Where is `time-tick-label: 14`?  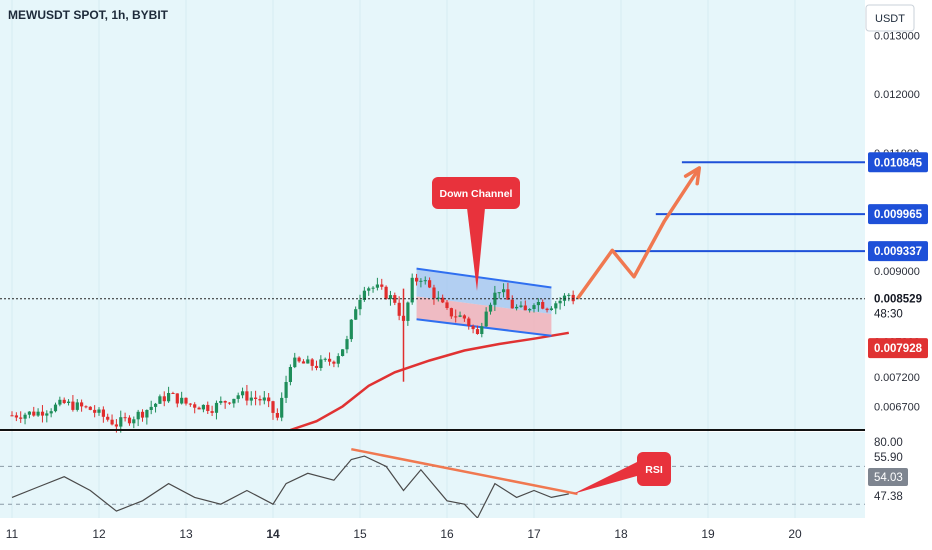 time-tick-label: 14 is located at coordinates (273, 534).